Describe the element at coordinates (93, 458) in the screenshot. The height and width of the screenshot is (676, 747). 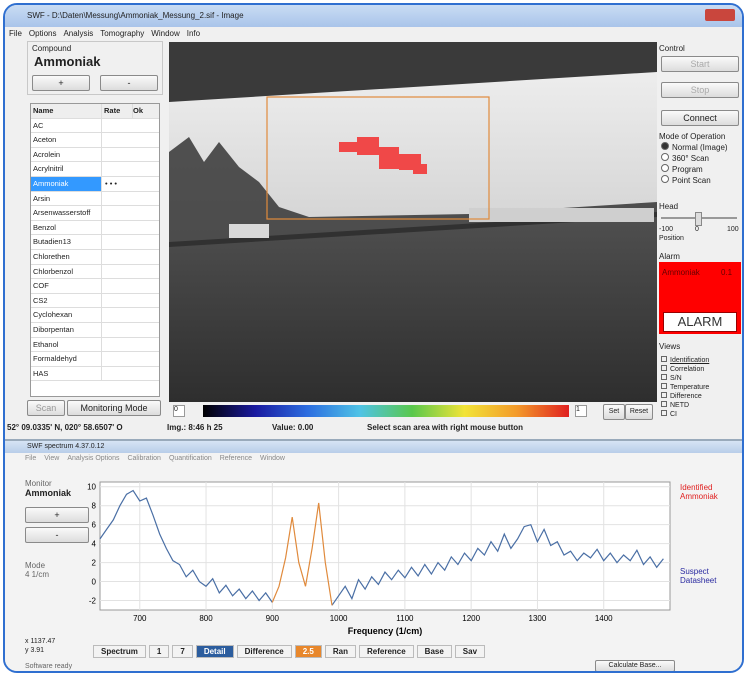
I see `menu-item: Analysis Options` at that location.